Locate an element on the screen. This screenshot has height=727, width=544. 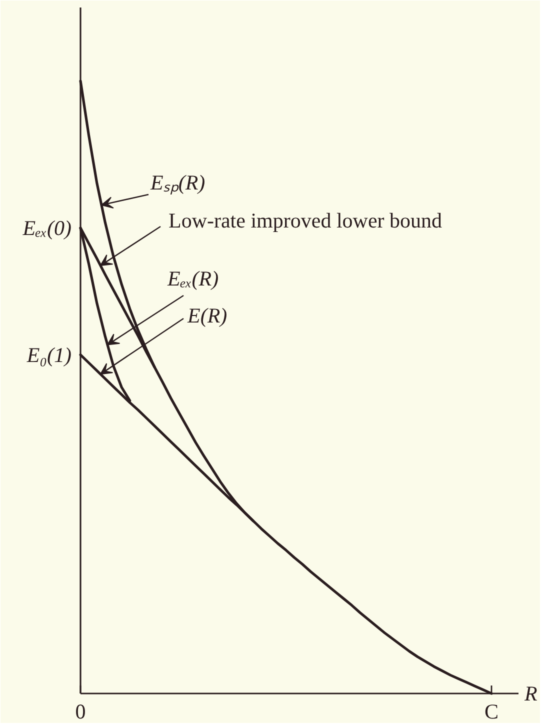
text: E(R) is located at coordinates (207, 316).